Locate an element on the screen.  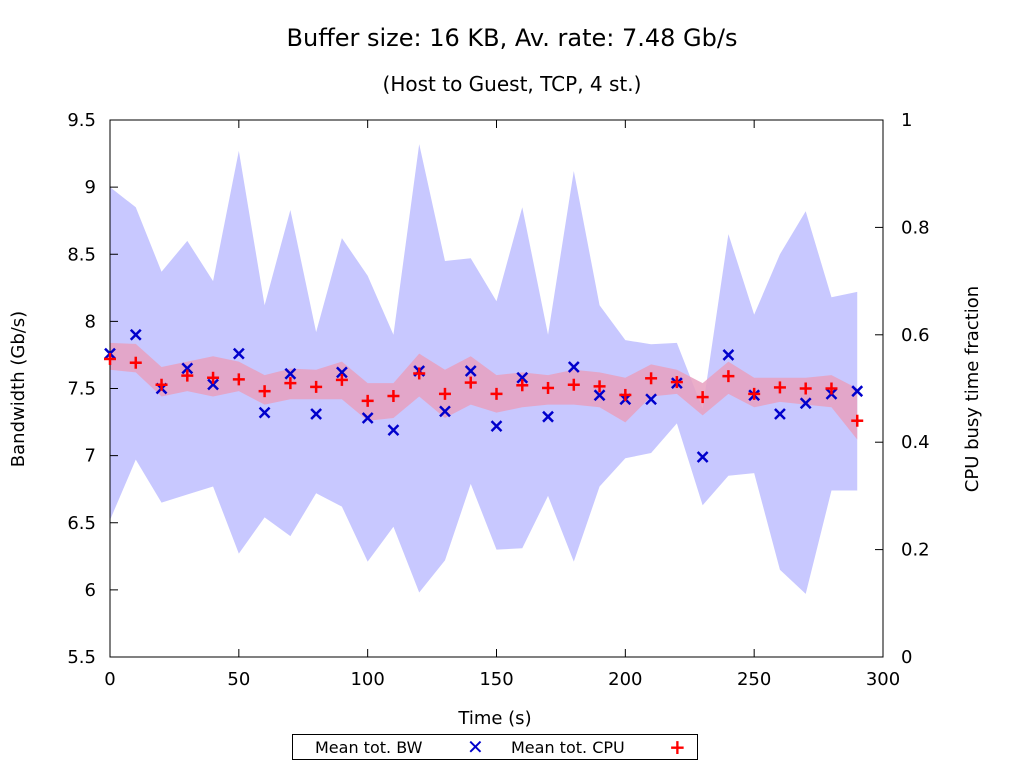
x-tick-label: 250 is located at coordinates (754, 679).